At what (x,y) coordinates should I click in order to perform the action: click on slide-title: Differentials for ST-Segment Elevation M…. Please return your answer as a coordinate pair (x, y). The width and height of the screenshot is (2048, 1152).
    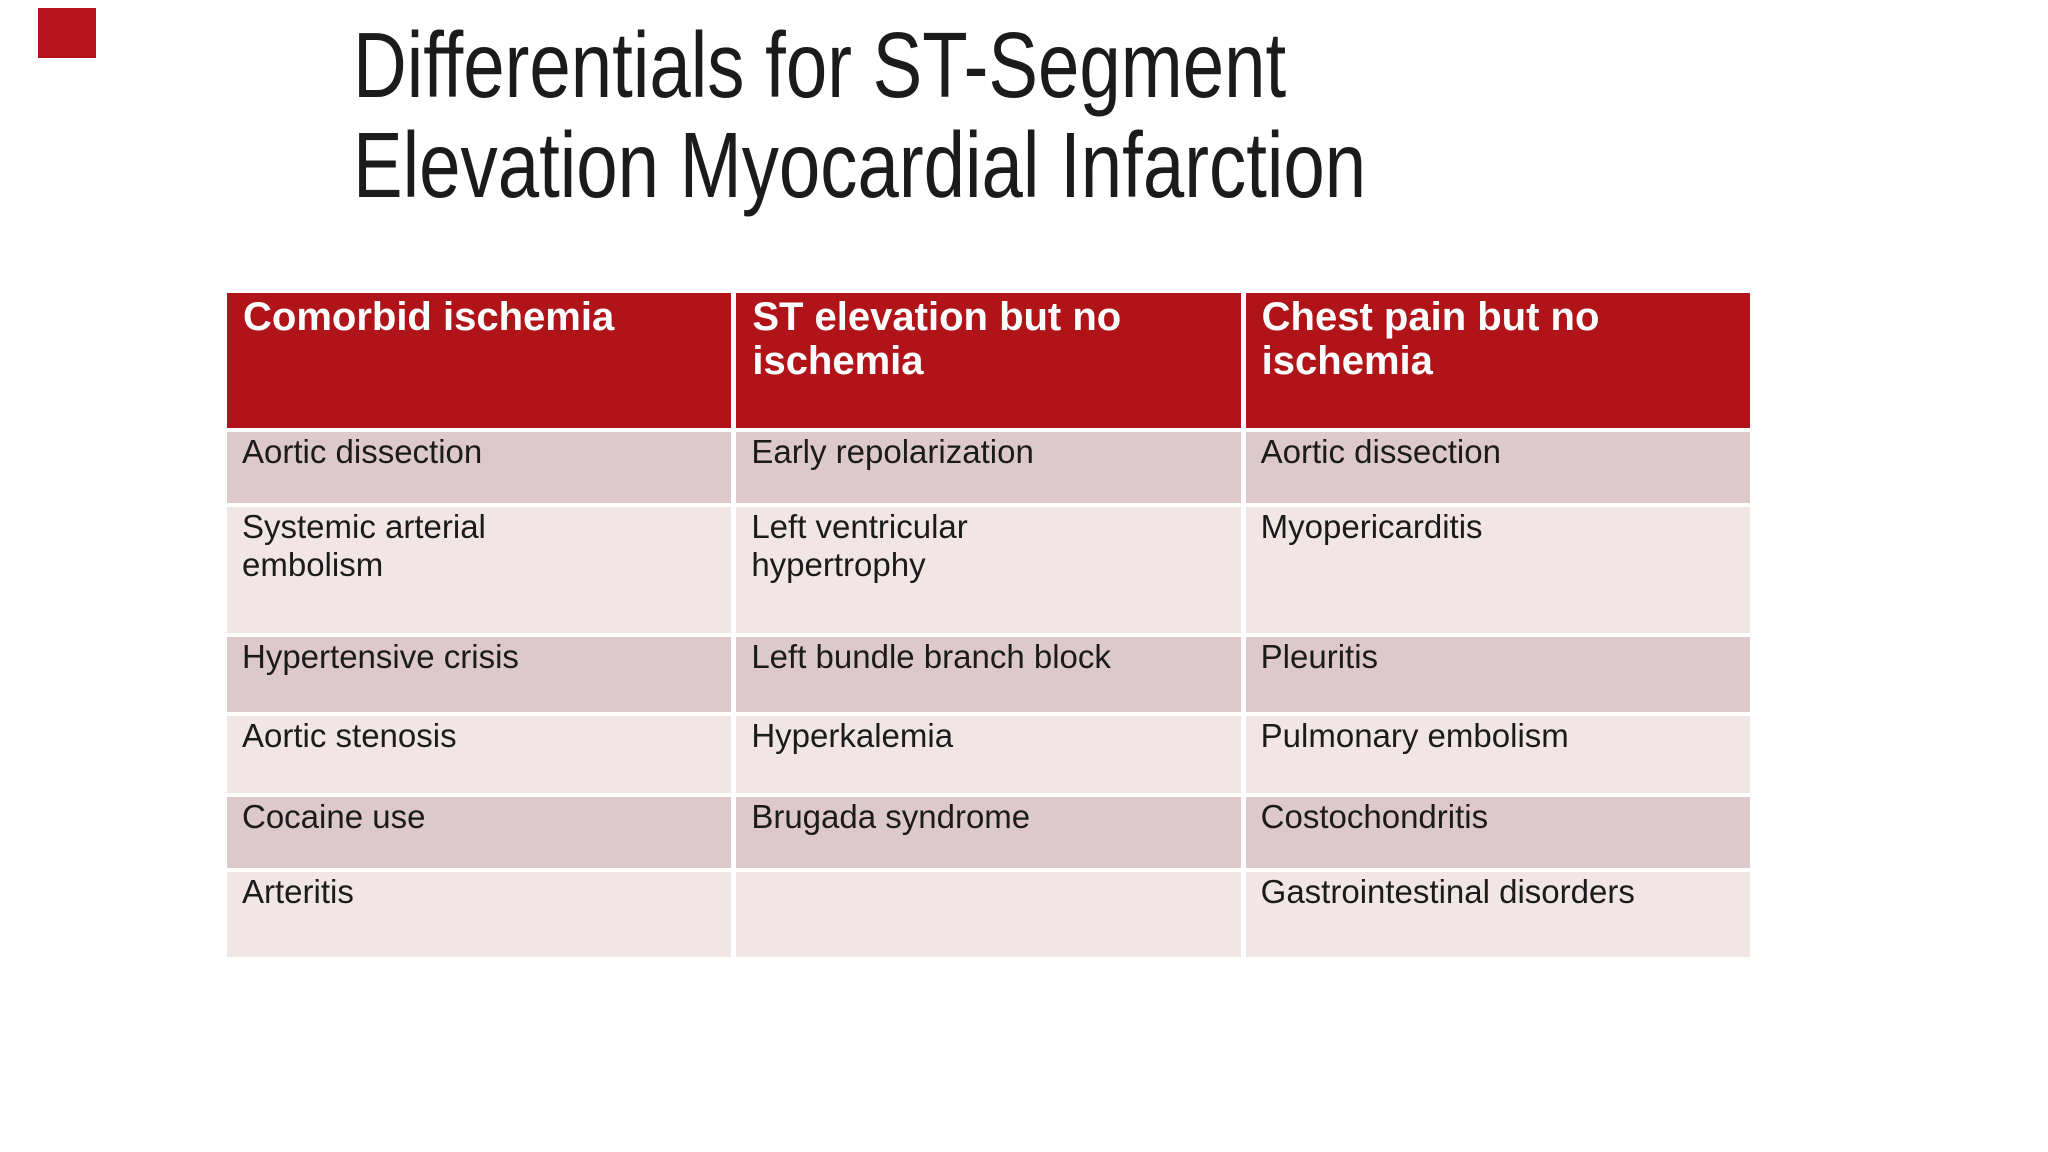
    Looking at the image, I should click on (860, 115).